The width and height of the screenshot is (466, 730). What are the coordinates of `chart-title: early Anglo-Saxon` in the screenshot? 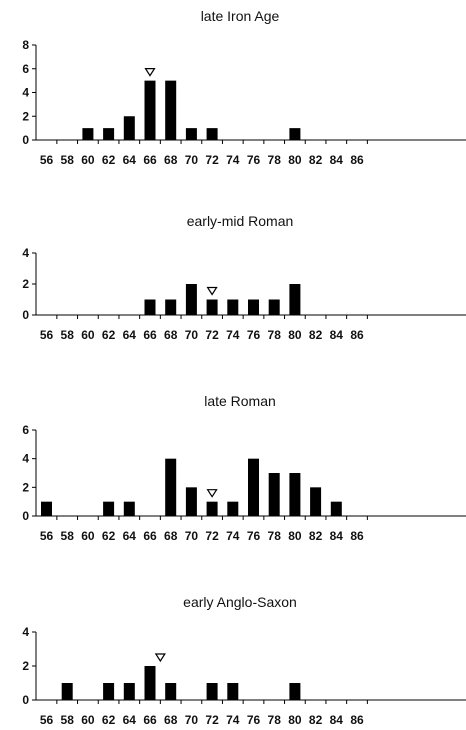 It's located at (240, 602).